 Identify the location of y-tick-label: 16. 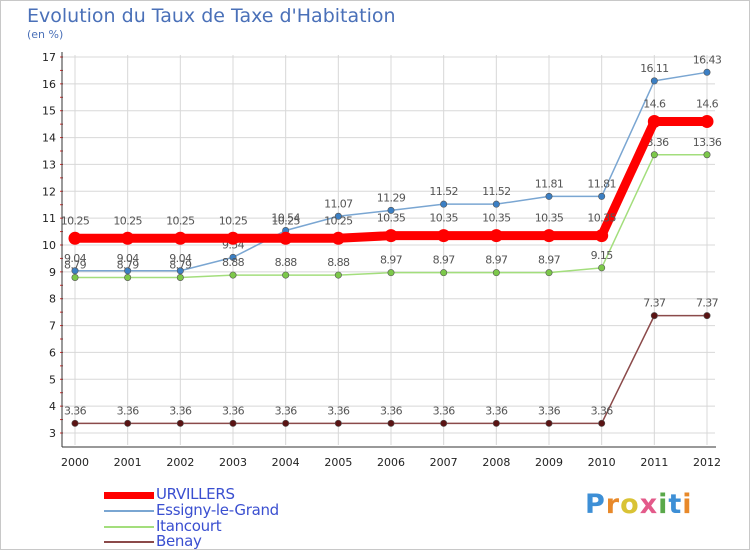
(49, 84).